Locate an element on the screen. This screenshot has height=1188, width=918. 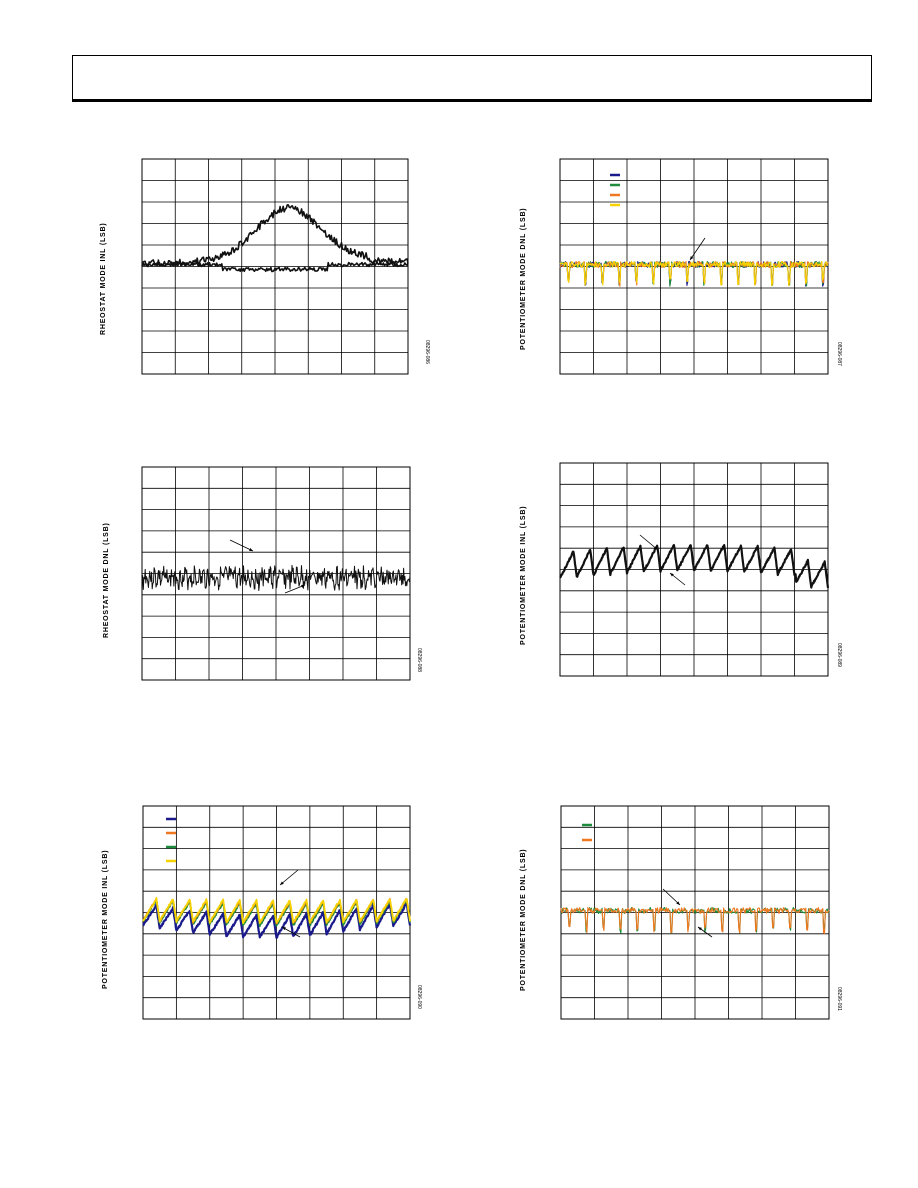
chart-panel-pot-inl-2: POTENTIOMETER MODE INL (LSB) 08296-090 is located at coordinates (265, 917).